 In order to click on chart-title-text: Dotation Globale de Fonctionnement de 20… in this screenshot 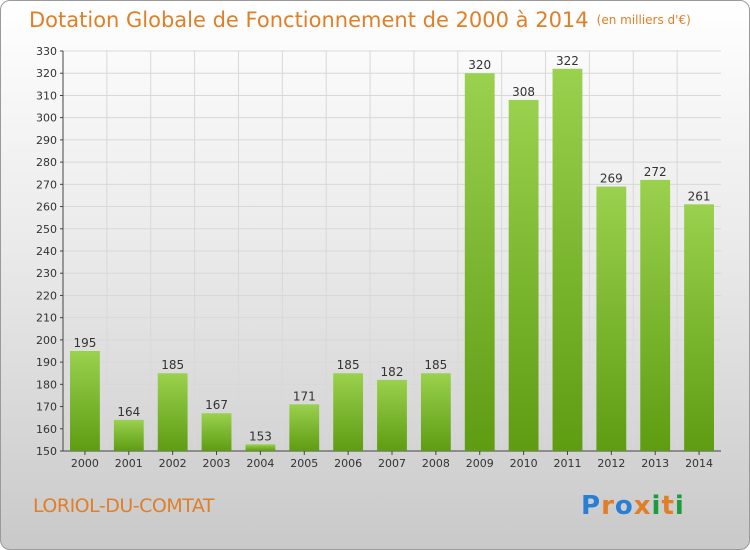, I will do `click(309, 20)`.